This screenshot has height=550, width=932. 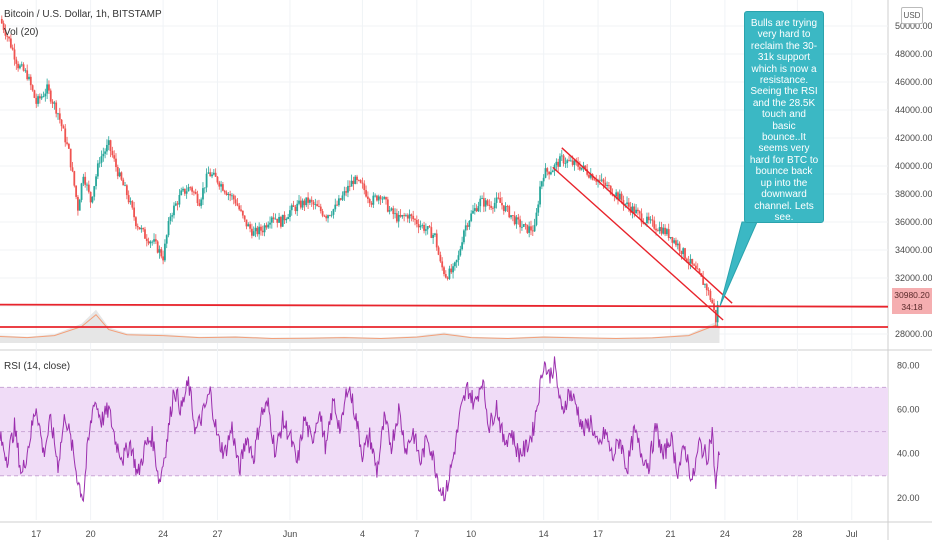 What do you see at coordinates (638, 243) in the screenshot?
I see `lower-channel` at bounding box center [638, 243].